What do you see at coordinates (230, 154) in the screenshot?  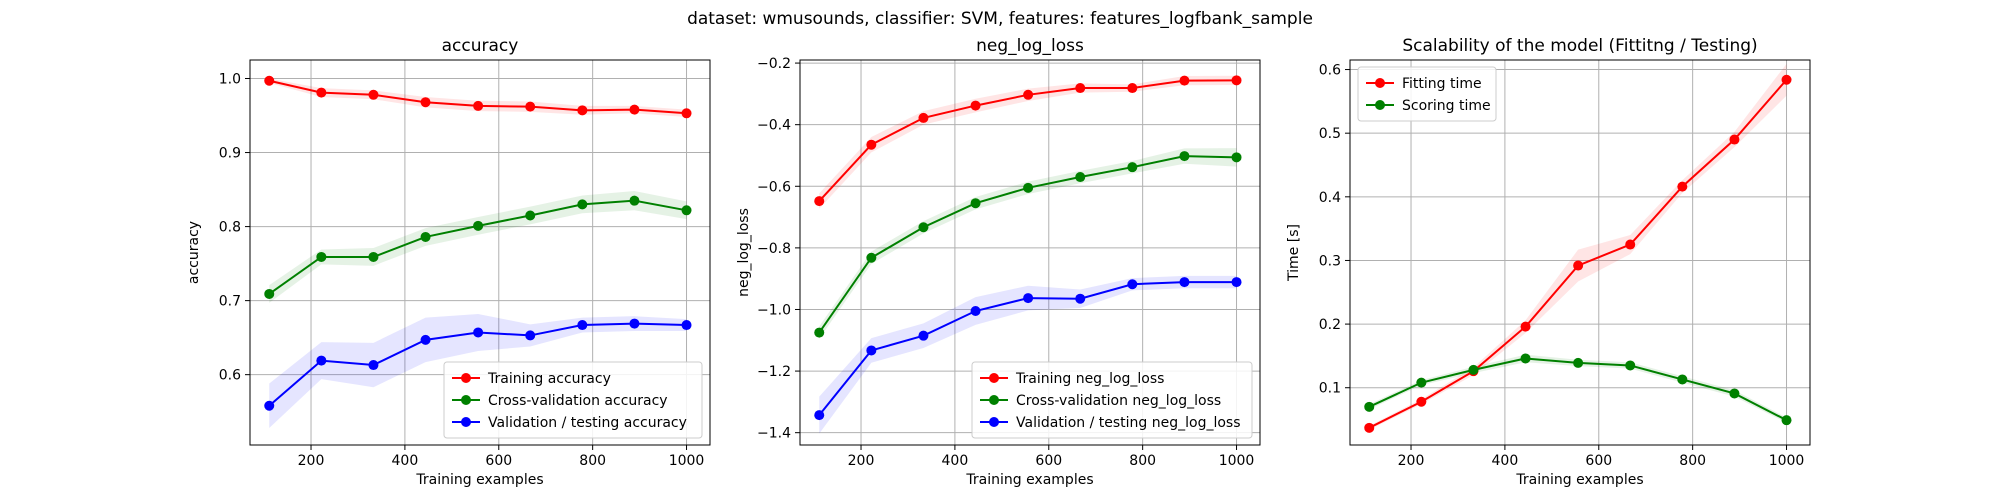 I see `y-tick-label: 0.9` at bounding box center [230, 154].